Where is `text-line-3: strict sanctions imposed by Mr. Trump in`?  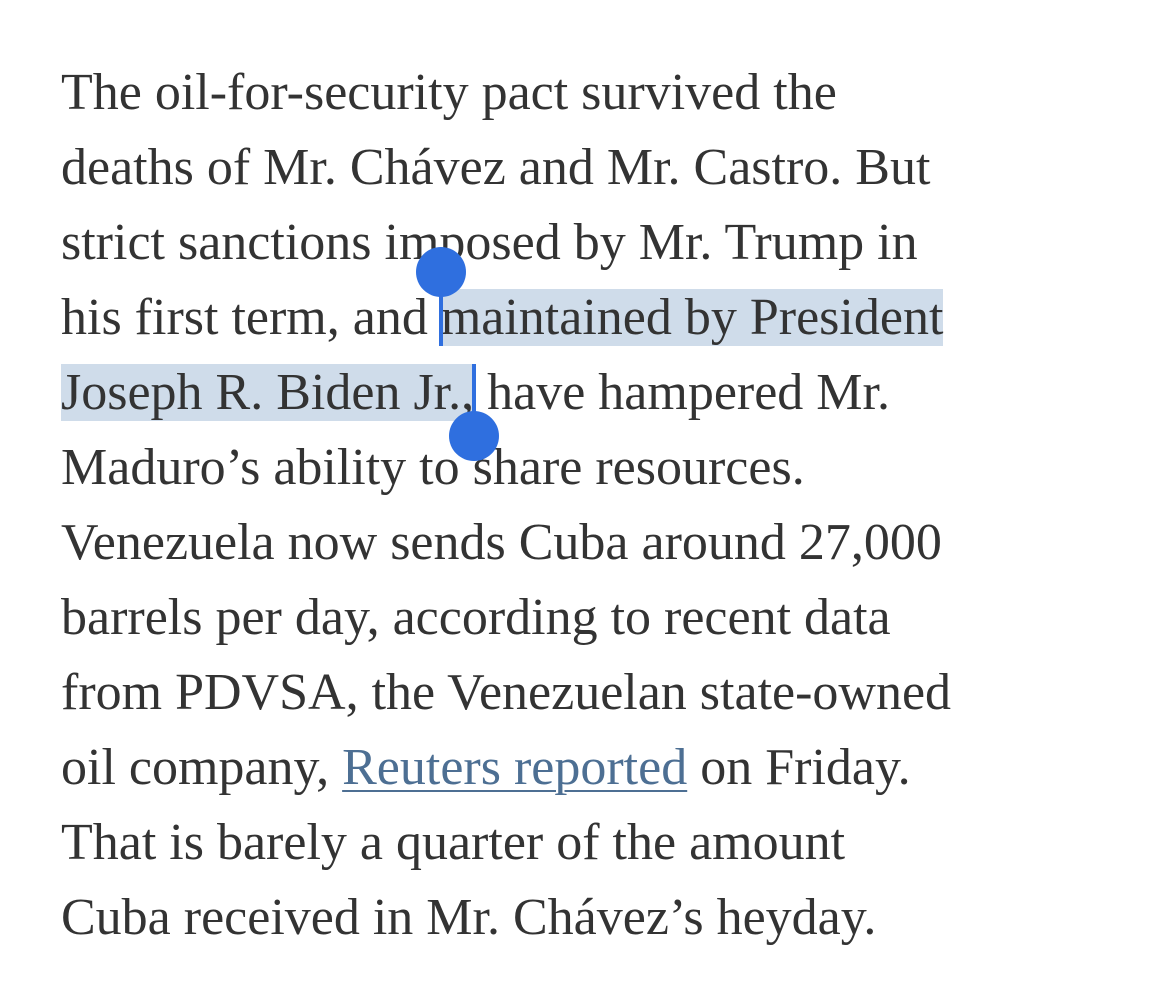 text-line-3: strict sanctions imposed by Mr. Trump in is located at coordinates (489, 242).